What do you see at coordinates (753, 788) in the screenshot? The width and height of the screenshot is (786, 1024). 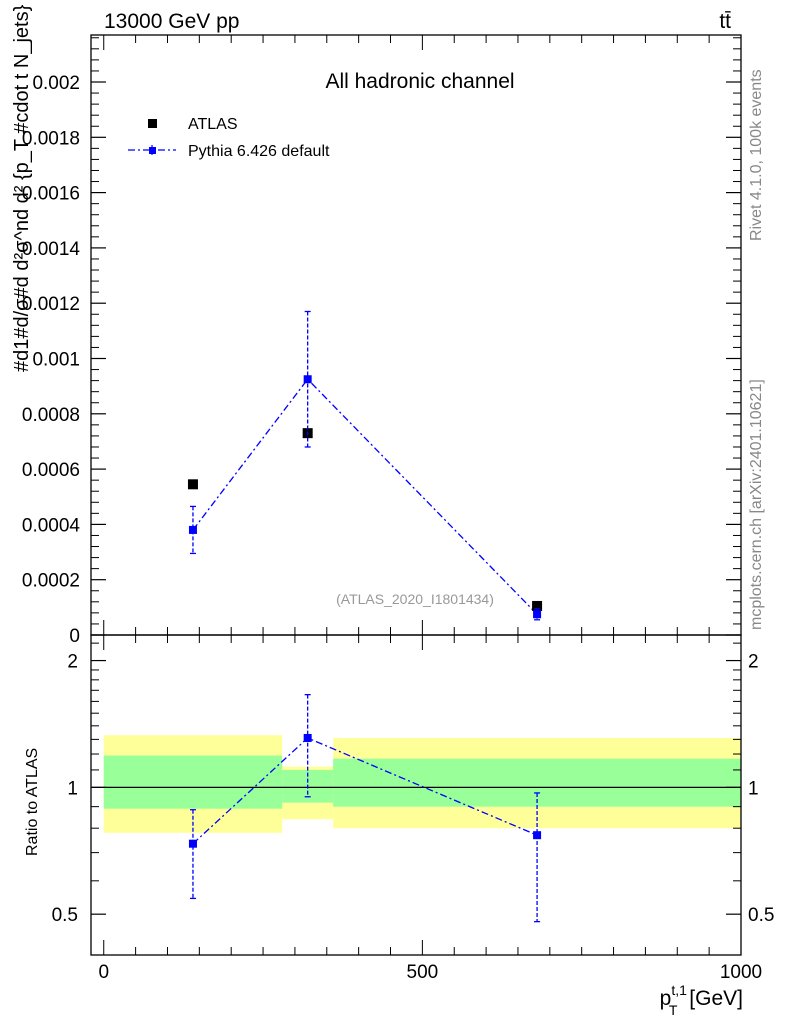 I see `ratio-ytick-label-right: 1` at bounding box center [753, 788].